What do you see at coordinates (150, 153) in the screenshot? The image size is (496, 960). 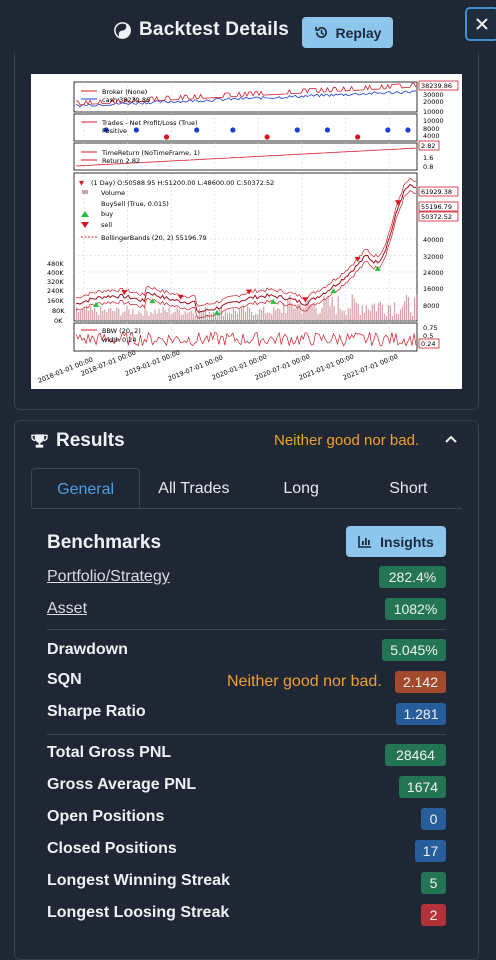 I see `return-label: TimeReturn (NoTimeFrame, 1)` at bounding box center [150, 153].